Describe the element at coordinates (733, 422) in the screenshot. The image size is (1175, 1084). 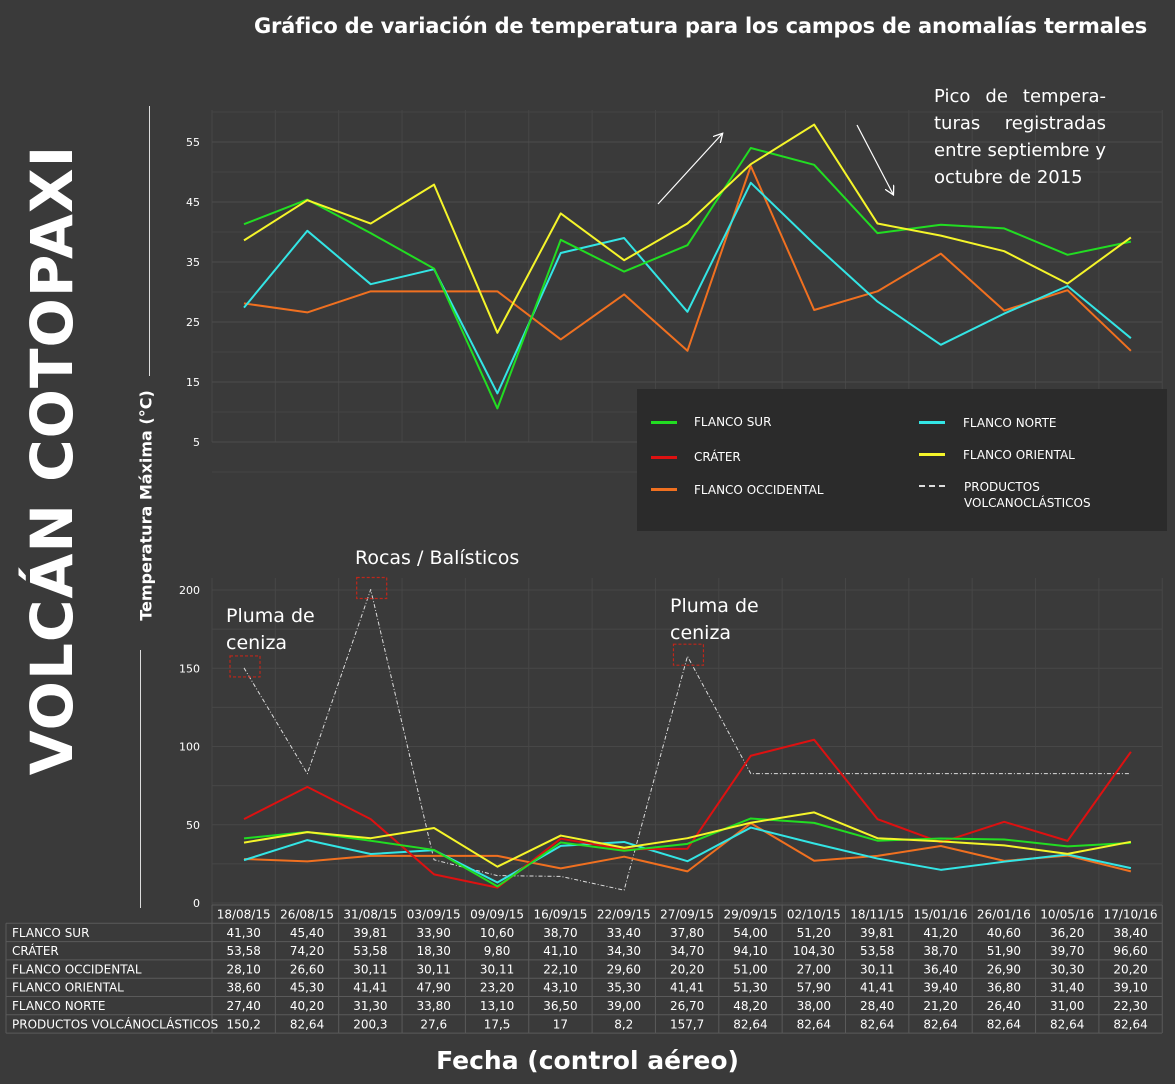
I see `legend-label-flanco-sur: FLANCO SUR` at that location.